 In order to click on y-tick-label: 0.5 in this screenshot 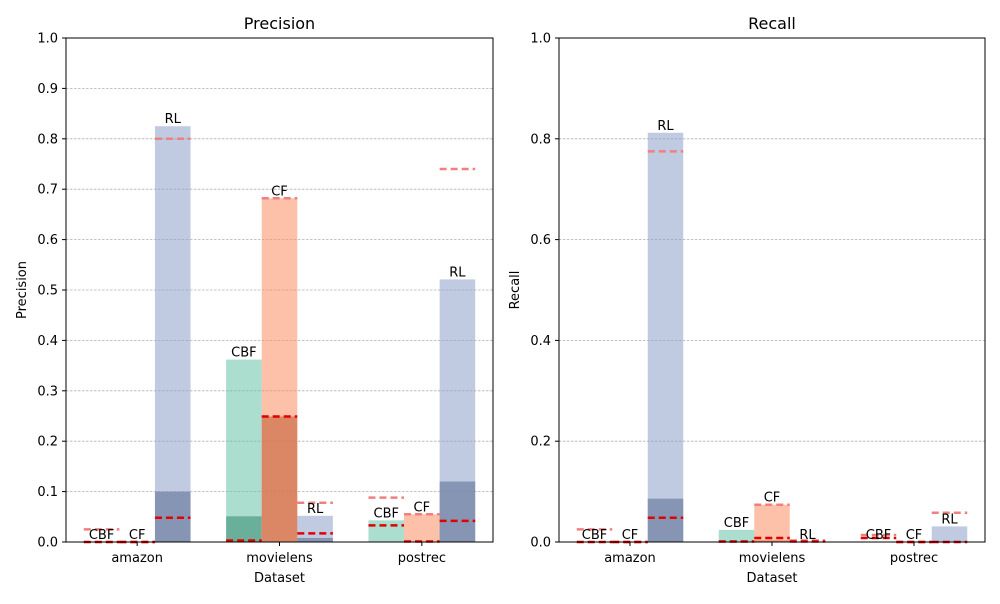, I will do `click(47, 291)`.